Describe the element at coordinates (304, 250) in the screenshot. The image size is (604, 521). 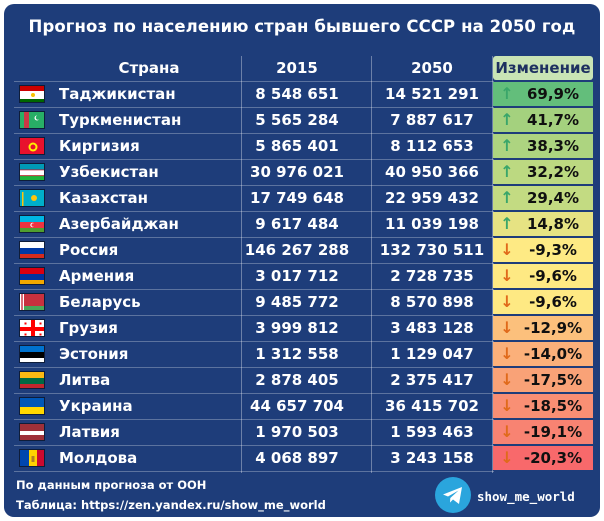
I see `table-row: Россия 146 267 288 132 730 511 ↓ -9,3%` at that location.